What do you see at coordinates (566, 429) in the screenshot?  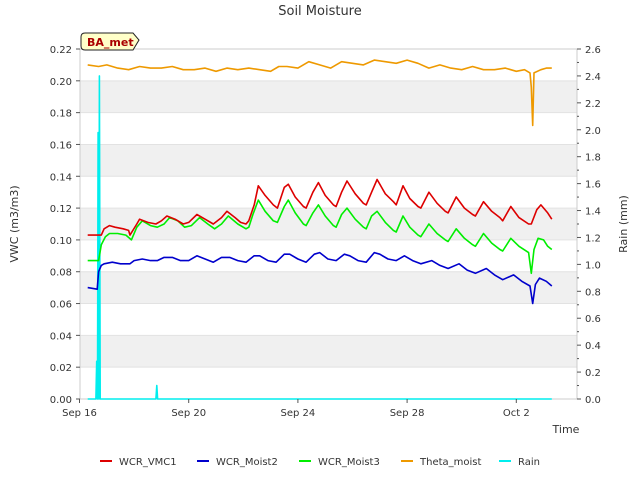 I see `x-axis-label: Time` at bounding box center [566, 429].